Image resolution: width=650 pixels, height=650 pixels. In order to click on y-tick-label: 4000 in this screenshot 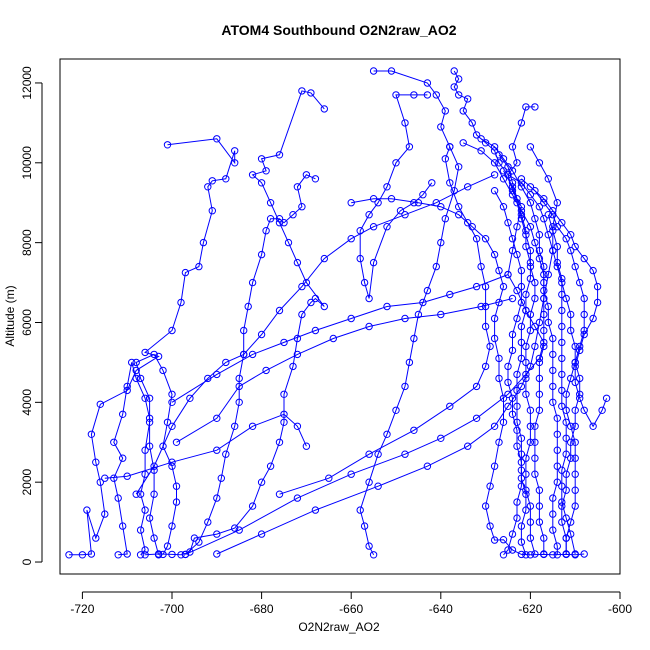, I will do `click(27, 402)`.